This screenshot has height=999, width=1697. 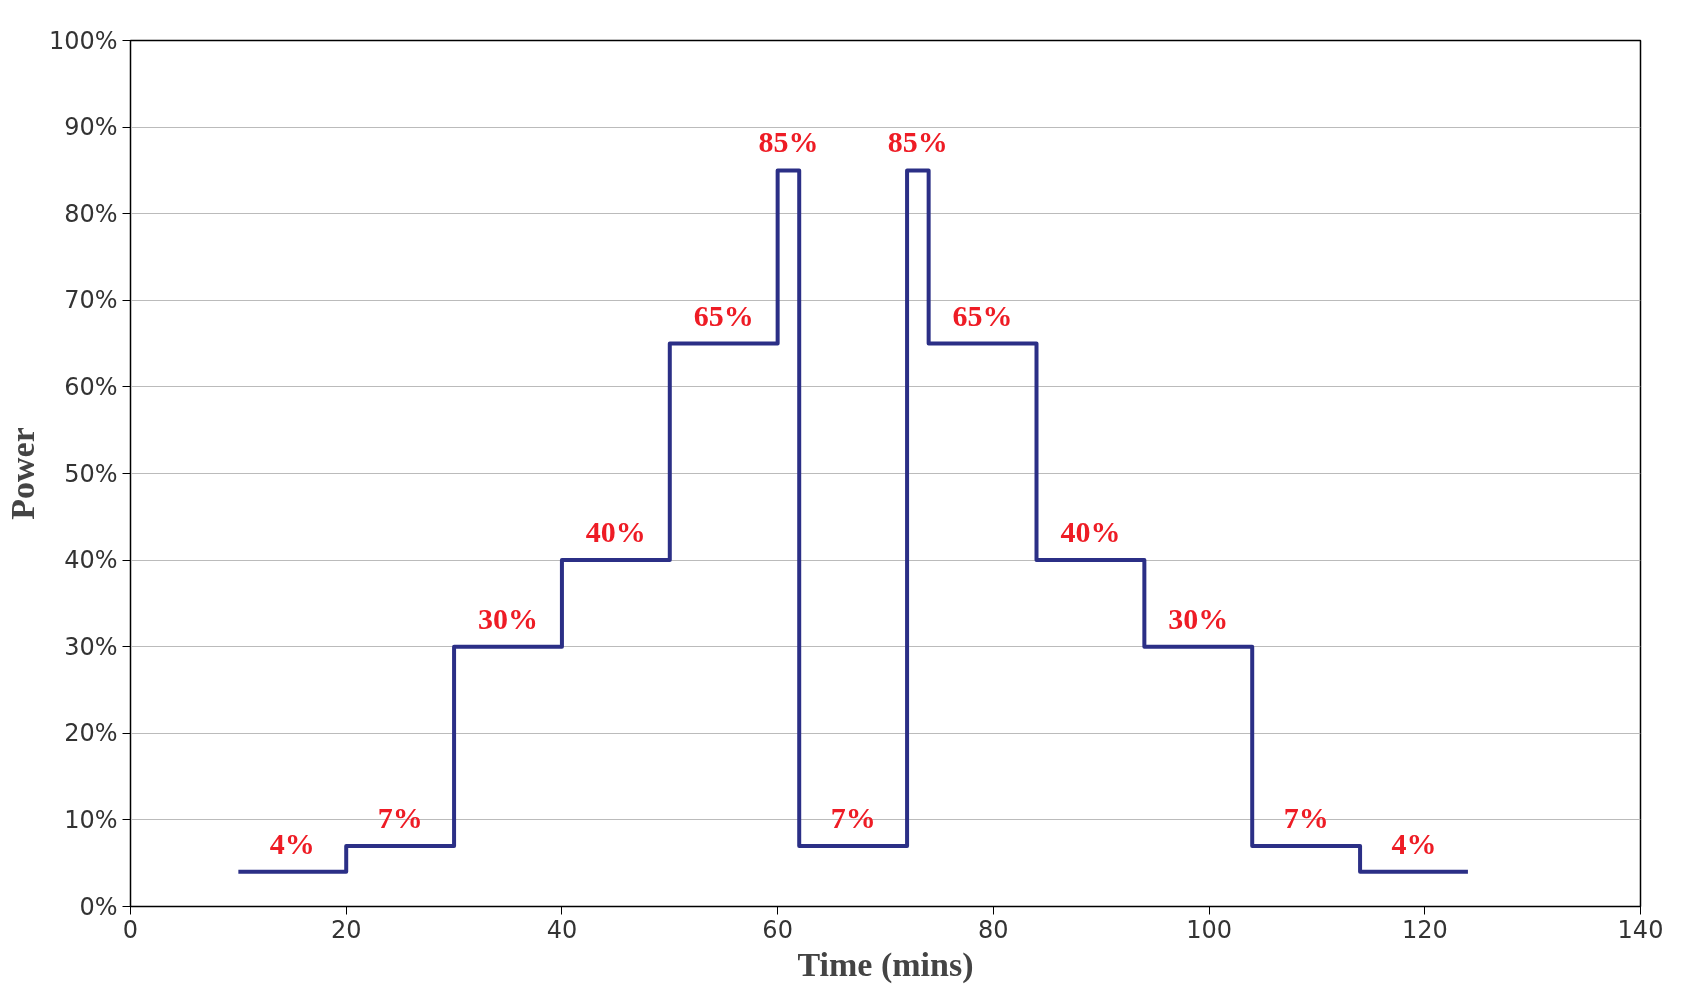 What do you see at coordinates (91, 213) in the screenshot?
I see `y-tick-label: 80%` at bounding box center [91, 213].